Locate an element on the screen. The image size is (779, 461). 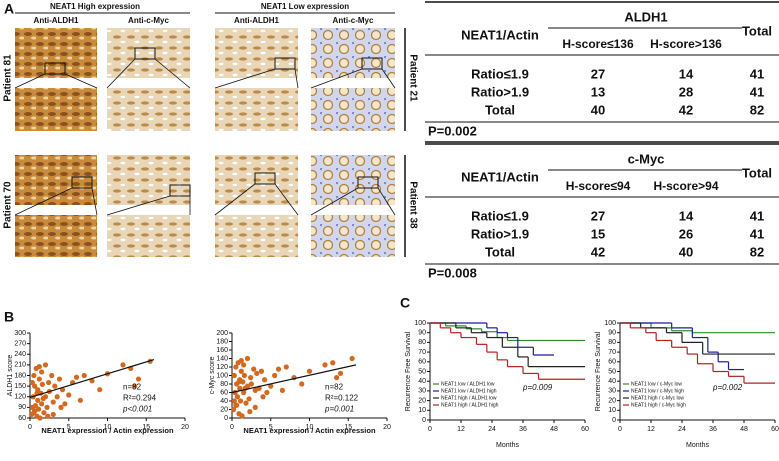
y-tick-label: 70 is located at coordinates (422, 352).